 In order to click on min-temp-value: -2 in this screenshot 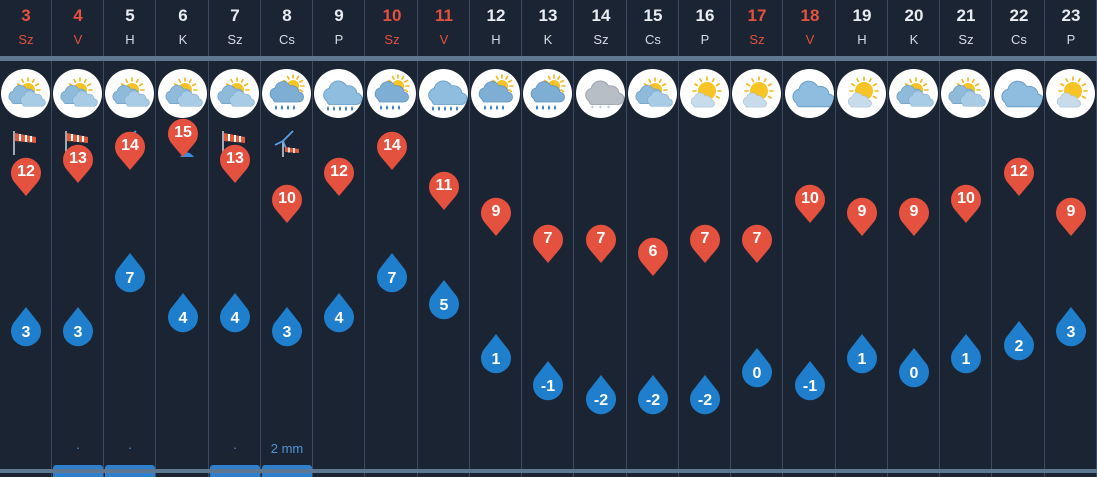, I will do `click(601, 400)`.